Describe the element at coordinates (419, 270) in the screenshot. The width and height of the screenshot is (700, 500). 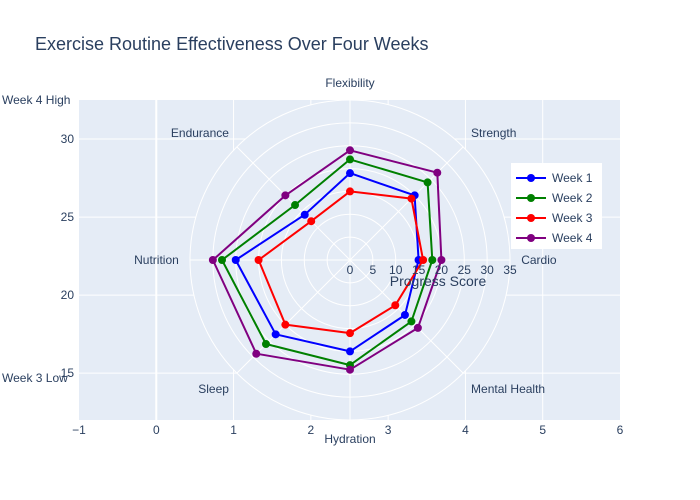
I see `radial-tick-label: 15` at that location.